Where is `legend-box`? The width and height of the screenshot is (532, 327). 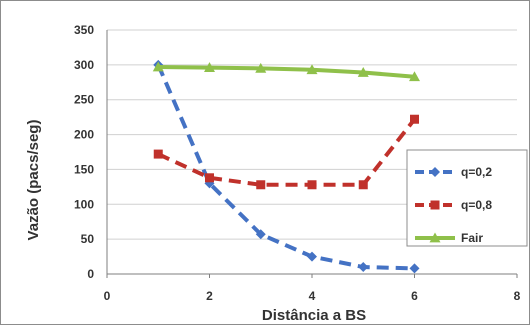
legend-box is located at coordinates (467, 198).